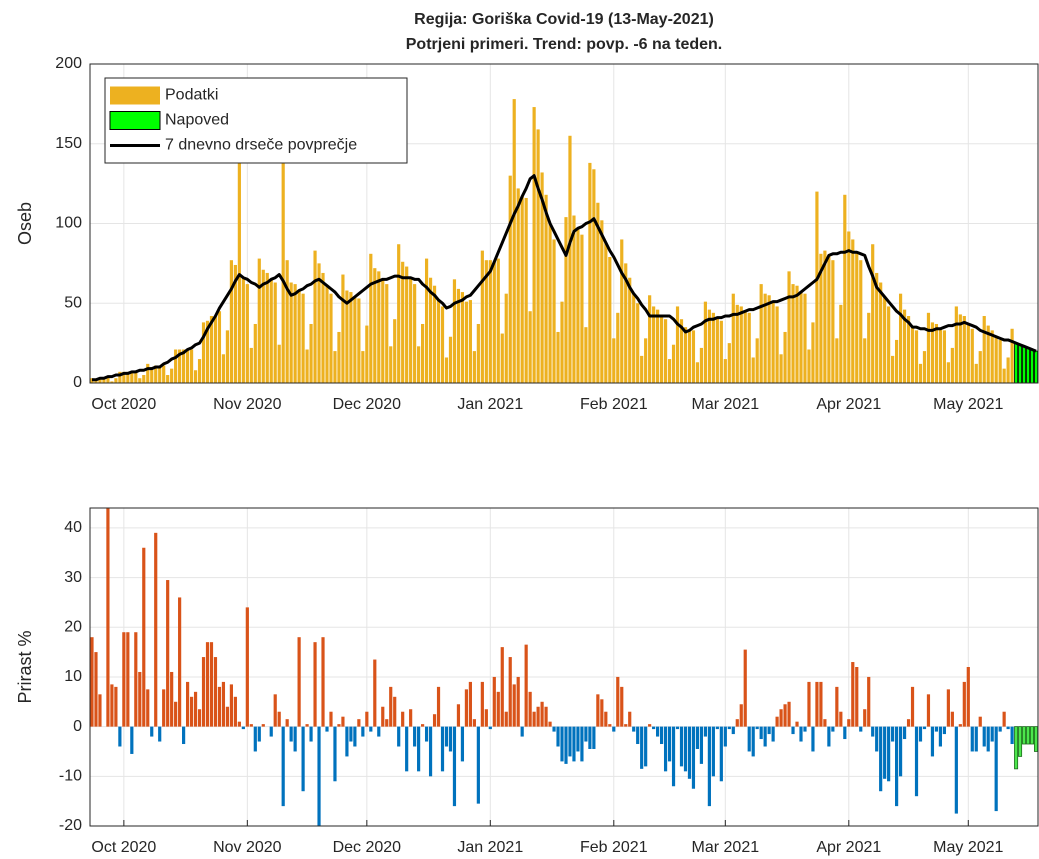 The width and height of the screenshot is (1039, 859). Describe the element at coordinates (614, 404) in the screenshot. I see `x-tick-label: Feb 2021` at that location.